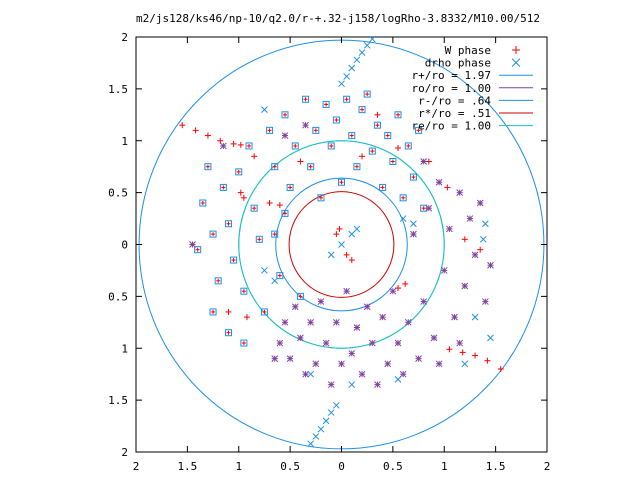  What do you see at coordinates (118, 400) in the screenshot?
I see `y-tick-label-7: 1.5` at bounding box center [118, 400].